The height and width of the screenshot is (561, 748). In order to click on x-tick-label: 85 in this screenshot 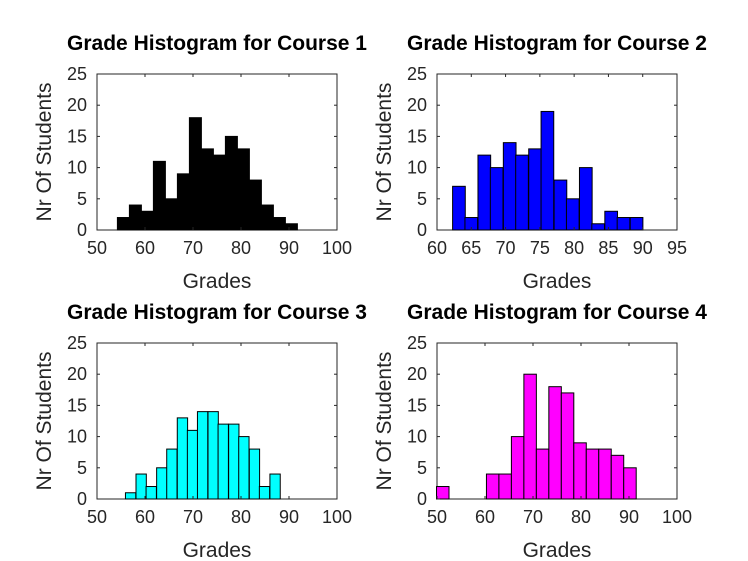, I will do `click(608, 248)`.